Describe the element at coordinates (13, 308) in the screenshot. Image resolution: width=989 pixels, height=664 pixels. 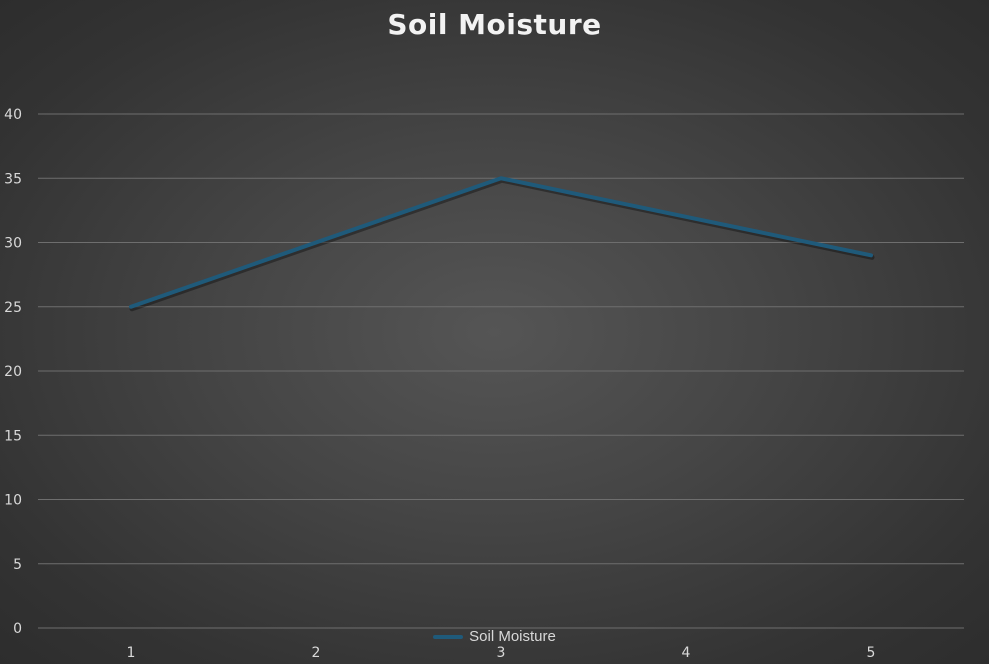
I see `y-tick-label-25: 25` at that location.